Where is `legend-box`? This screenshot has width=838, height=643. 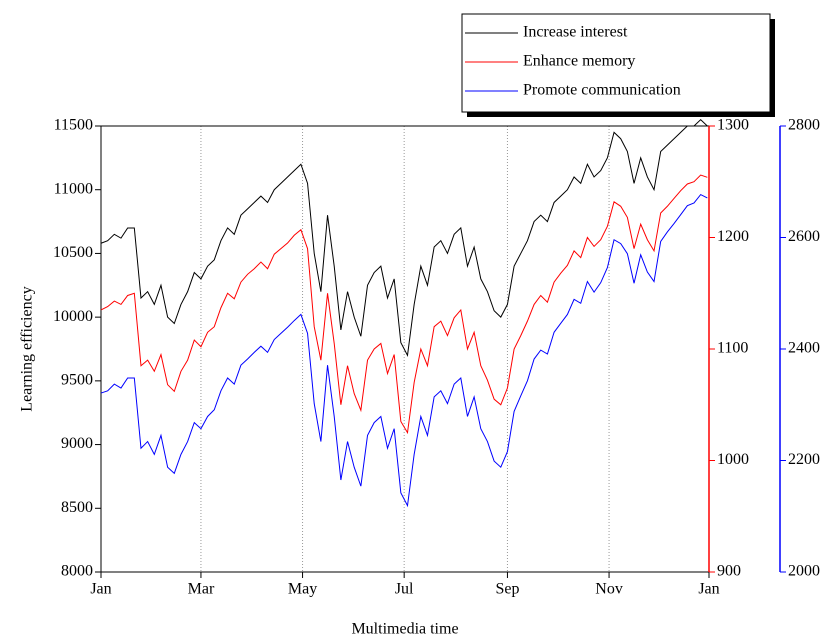
legend-box is located at coordinates (616, 63).